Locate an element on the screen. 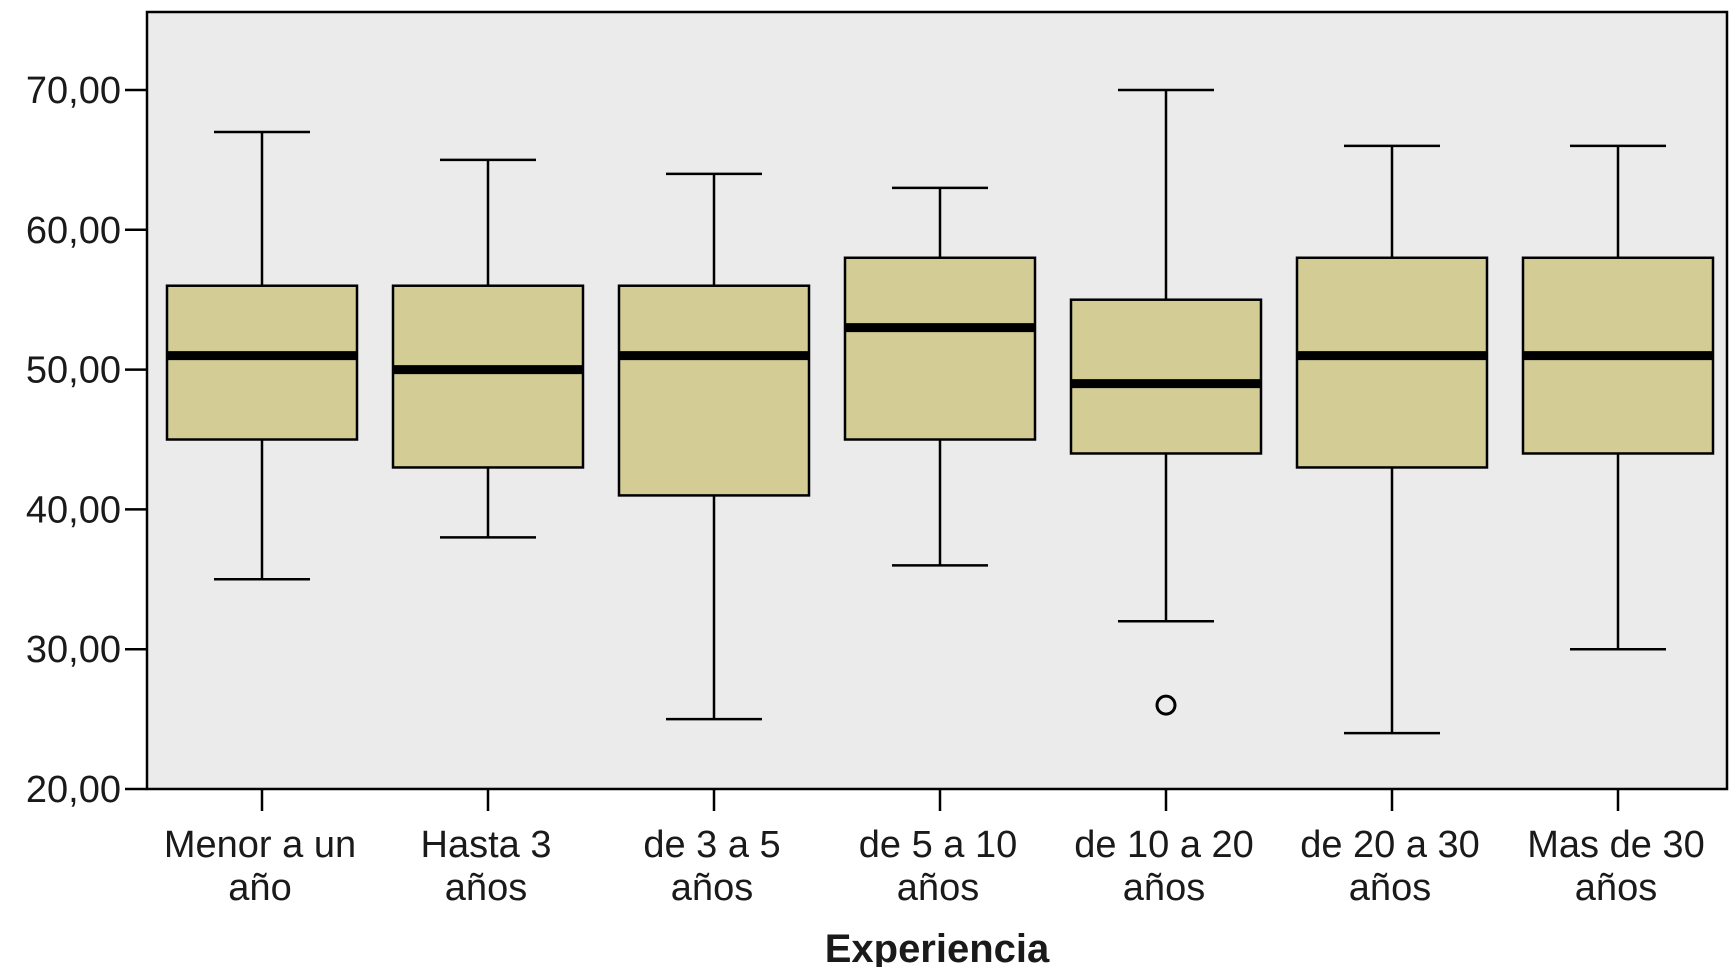 Image resolution: width=1734 pixels, height=967 pixels. y-tick-label: 40,00 is located at coordinates (73, 510).